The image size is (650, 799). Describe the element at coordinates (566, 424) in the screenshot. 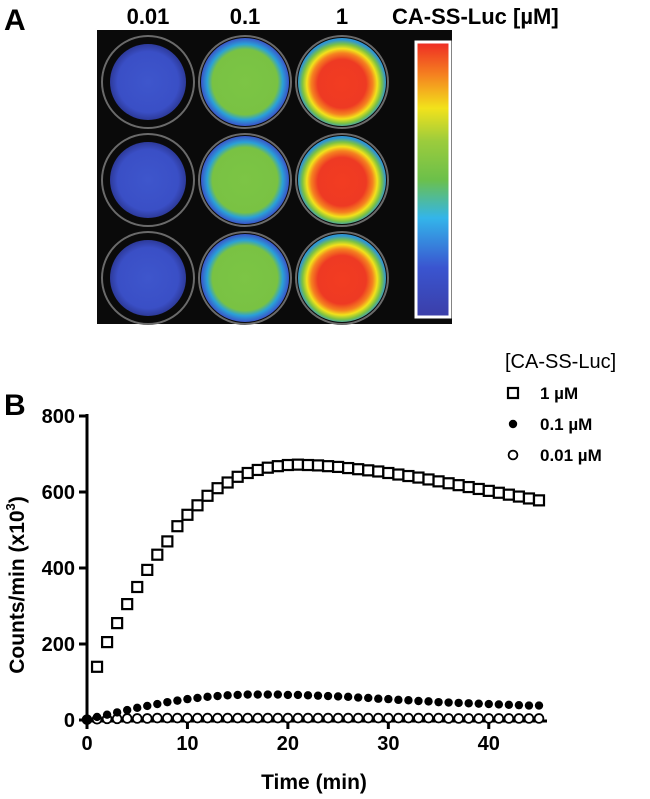

I see `legend-label: 0.1 µM` at that location.